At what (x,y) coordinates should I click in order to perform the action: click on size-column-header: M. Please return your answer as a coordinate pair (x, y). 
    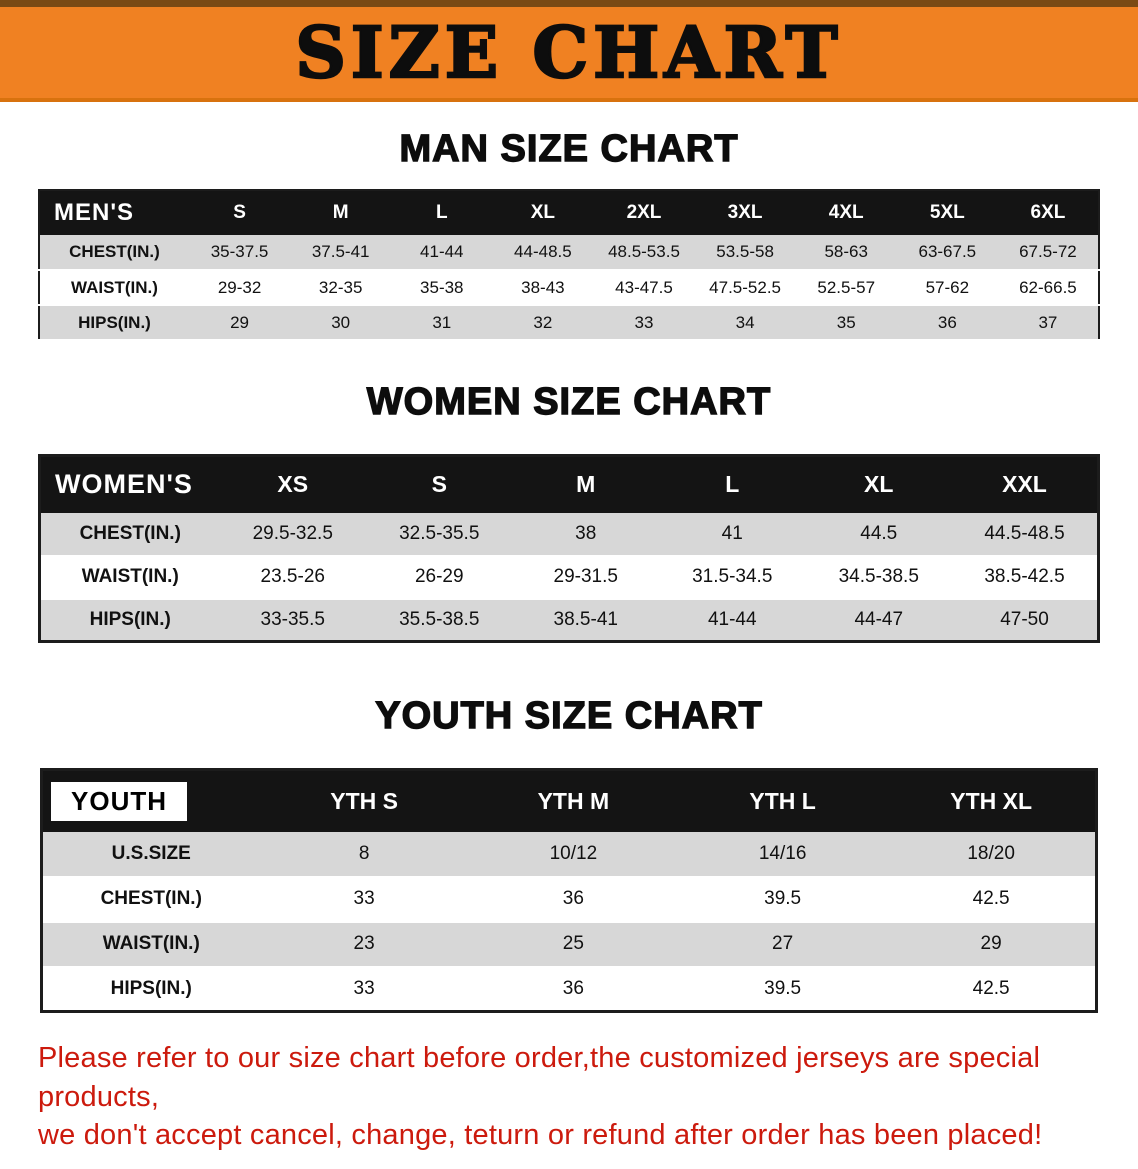
    Looking at the image, I should click on (586, 484).